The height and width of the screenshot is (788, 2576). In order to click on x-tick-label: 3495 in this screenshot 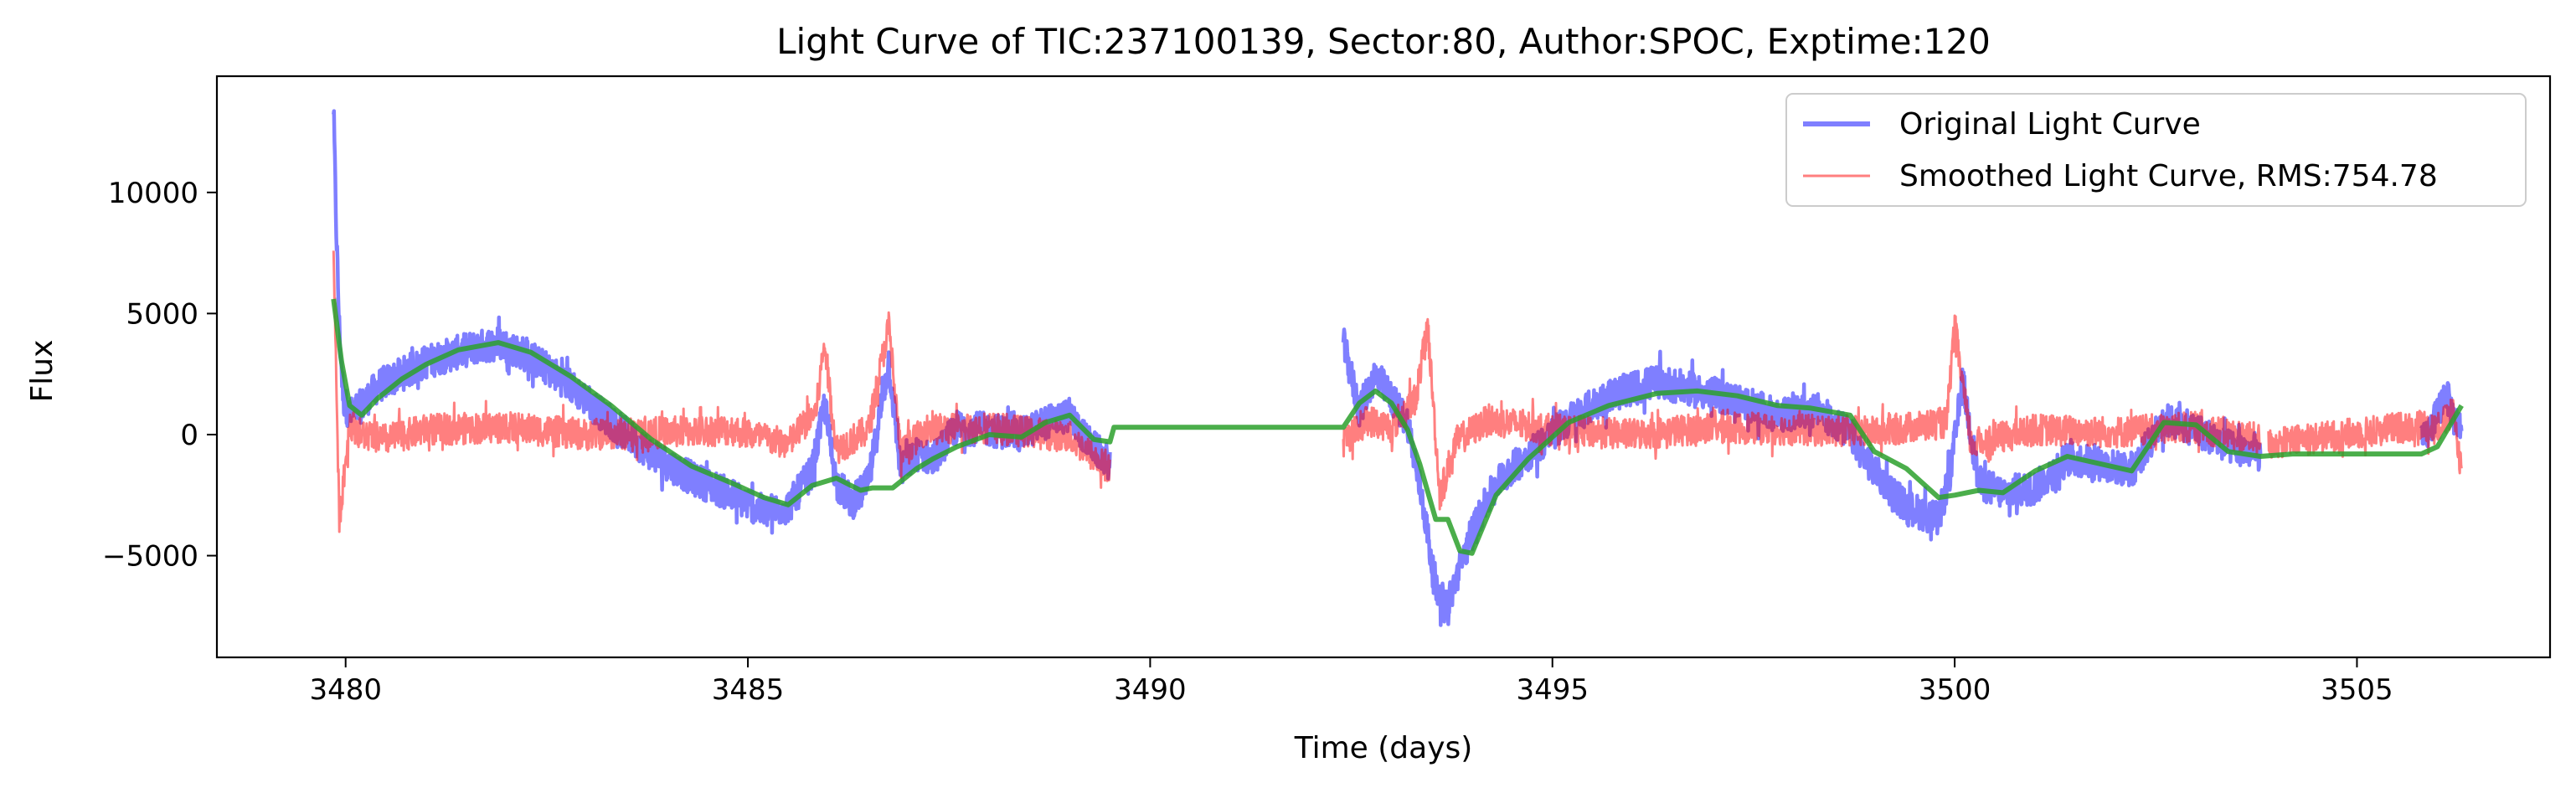, I will do `click(1552, 690)`.